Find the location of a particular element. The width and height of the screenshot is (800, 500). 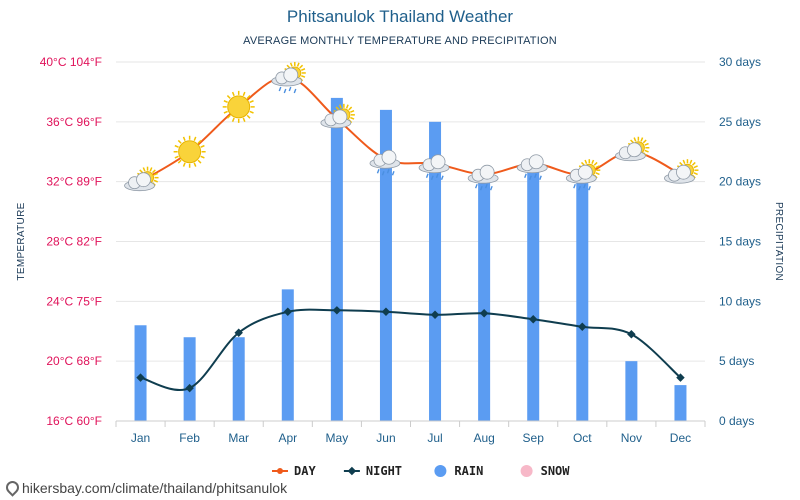

x-tick-label: May is located at coordinates (337, 438).